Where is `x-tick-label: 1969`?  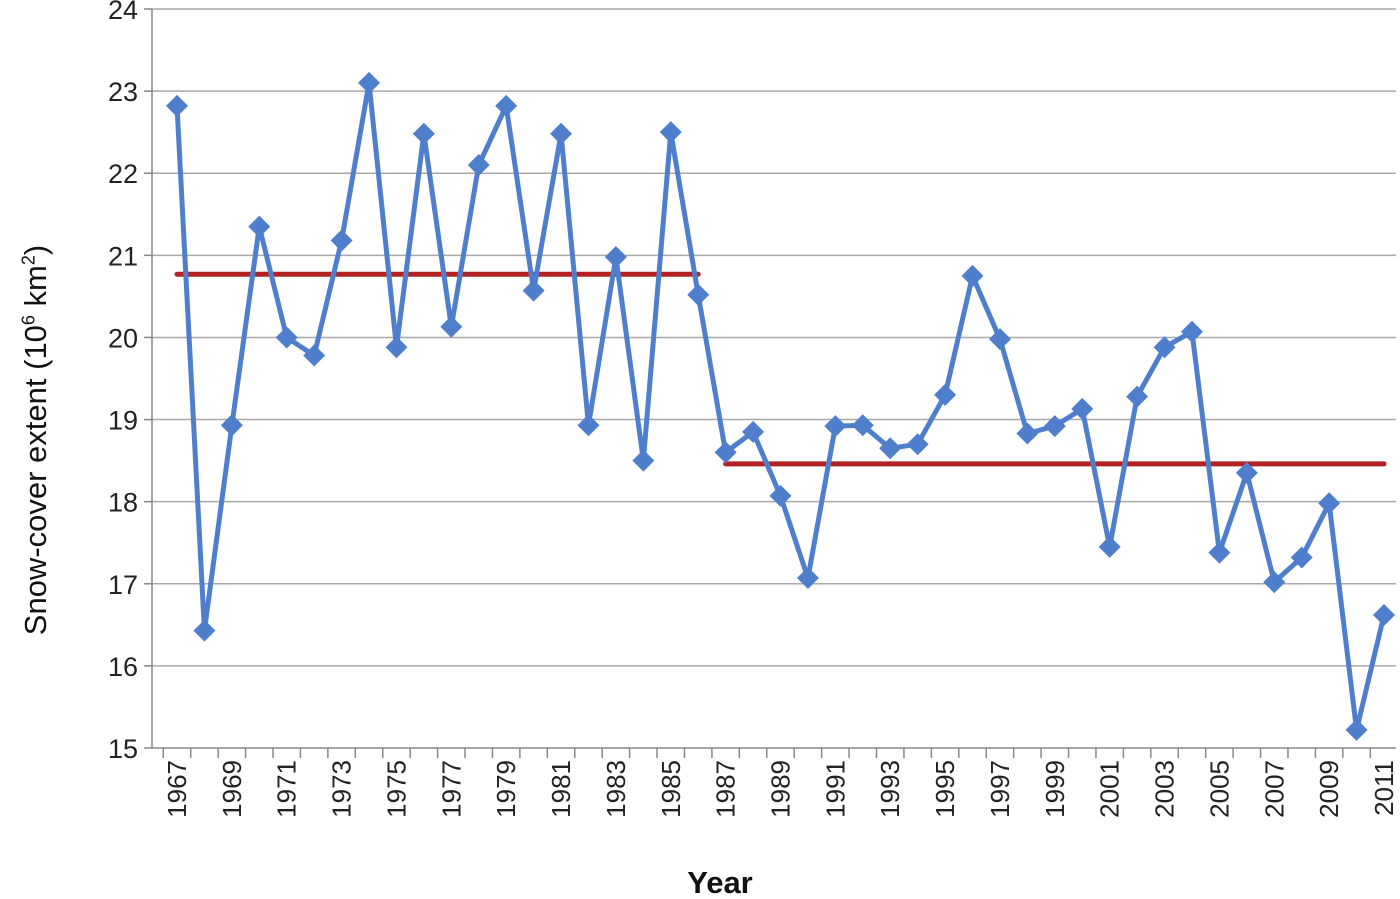
x-tick-label: 1969 is located at coordinates (232, 789).